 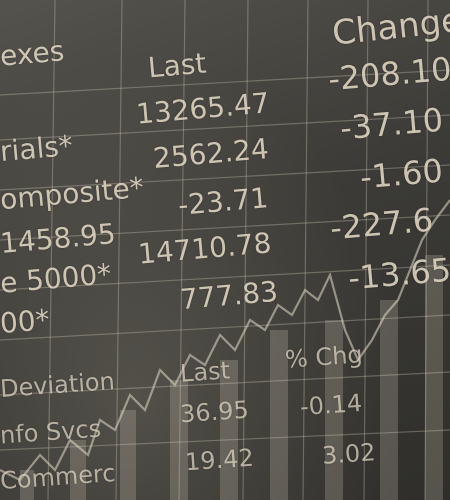 What do you see at coordinates (58, 385) in the screenshot?
I see `lower-row-1-name: Deviation` at bounding box center [58, 385].